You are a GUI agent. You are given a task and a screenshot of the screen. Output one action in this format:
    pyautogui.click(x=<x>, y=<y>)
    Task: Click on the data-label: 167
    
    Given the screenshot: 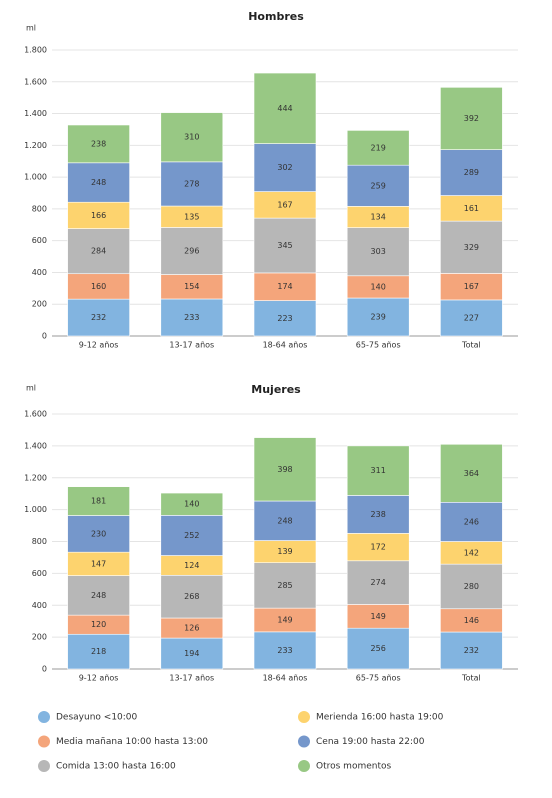 What is the action you would take?
    pyautogui.click(x=471, y=286)
    